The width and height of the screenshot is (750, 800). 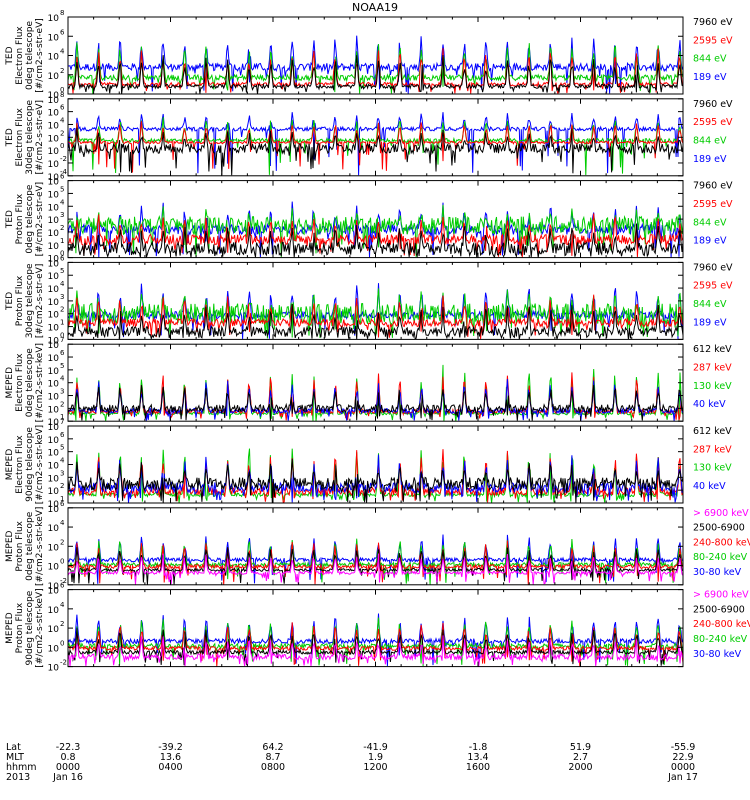 What do you see at coordinates (713, 186) in the screenshot?
I see `legend-entry: 7960 eV` at bounding box center [713, 186].